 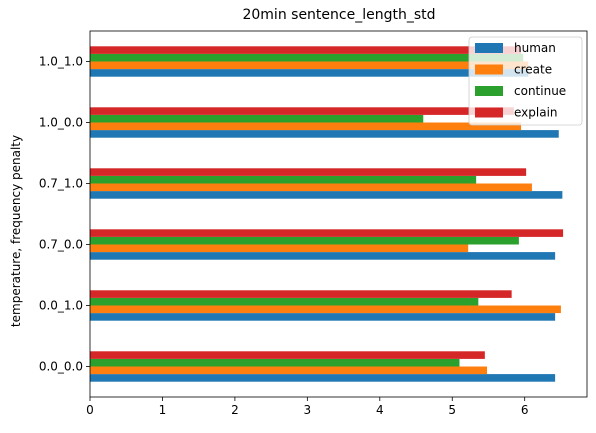 I want to click on x-tick-label-0: 0, so click(x=90, y=410).